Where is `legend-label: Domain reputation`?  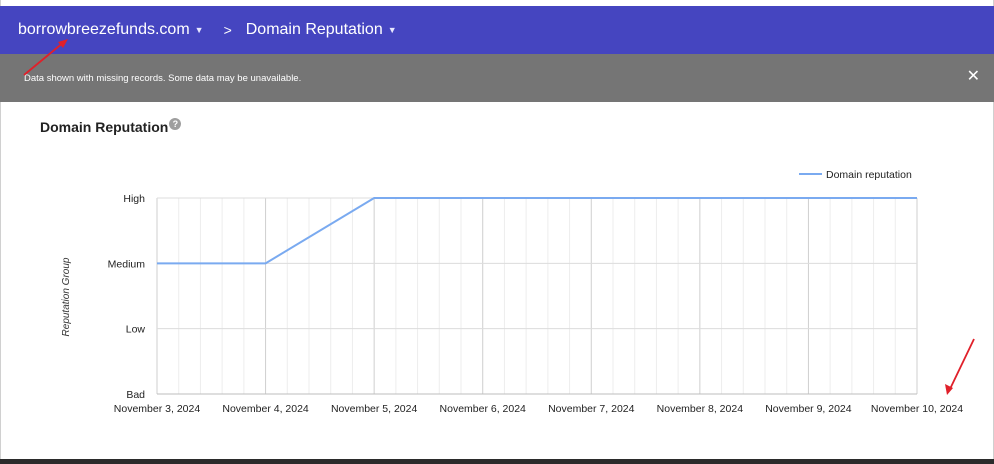
legend-label: Domain reputation is located at coordinates (869, 175).